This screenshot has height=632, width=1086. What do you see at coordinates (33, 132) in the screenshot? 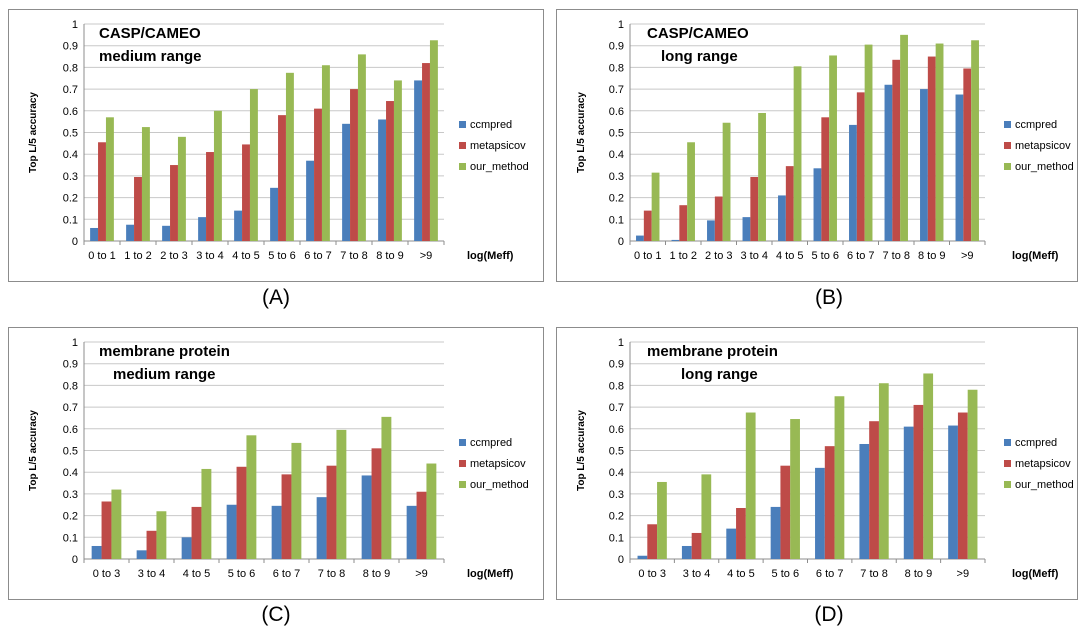
I see `y-axis-label: Top L/5 accuracy` at bounding box center [33, 132].